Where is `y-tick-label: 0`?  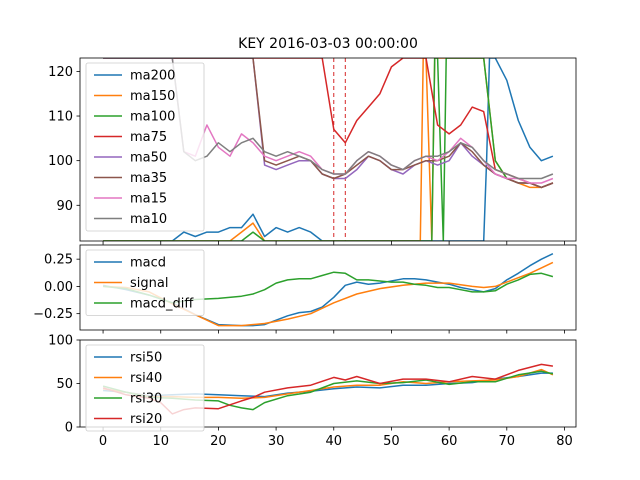
y-tick-label: 0 is located at coordinates (69, 428).